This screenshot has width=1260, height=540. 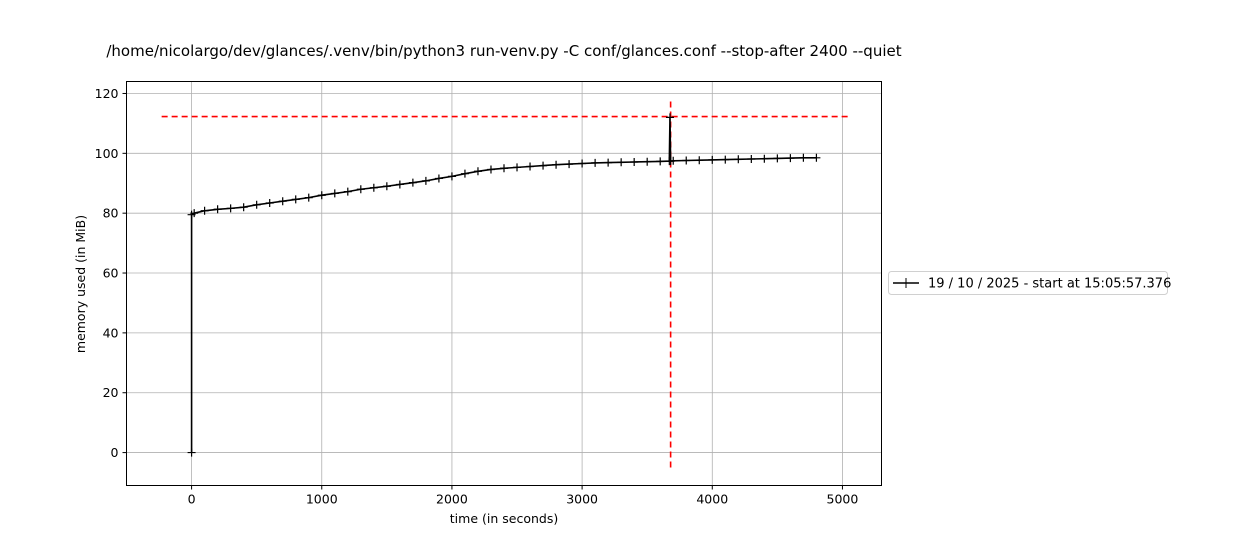 What do you see at coordinates (111, 273) in the screenshot?
I see `y-tick-label: 60` at bounding box center [111, 273].